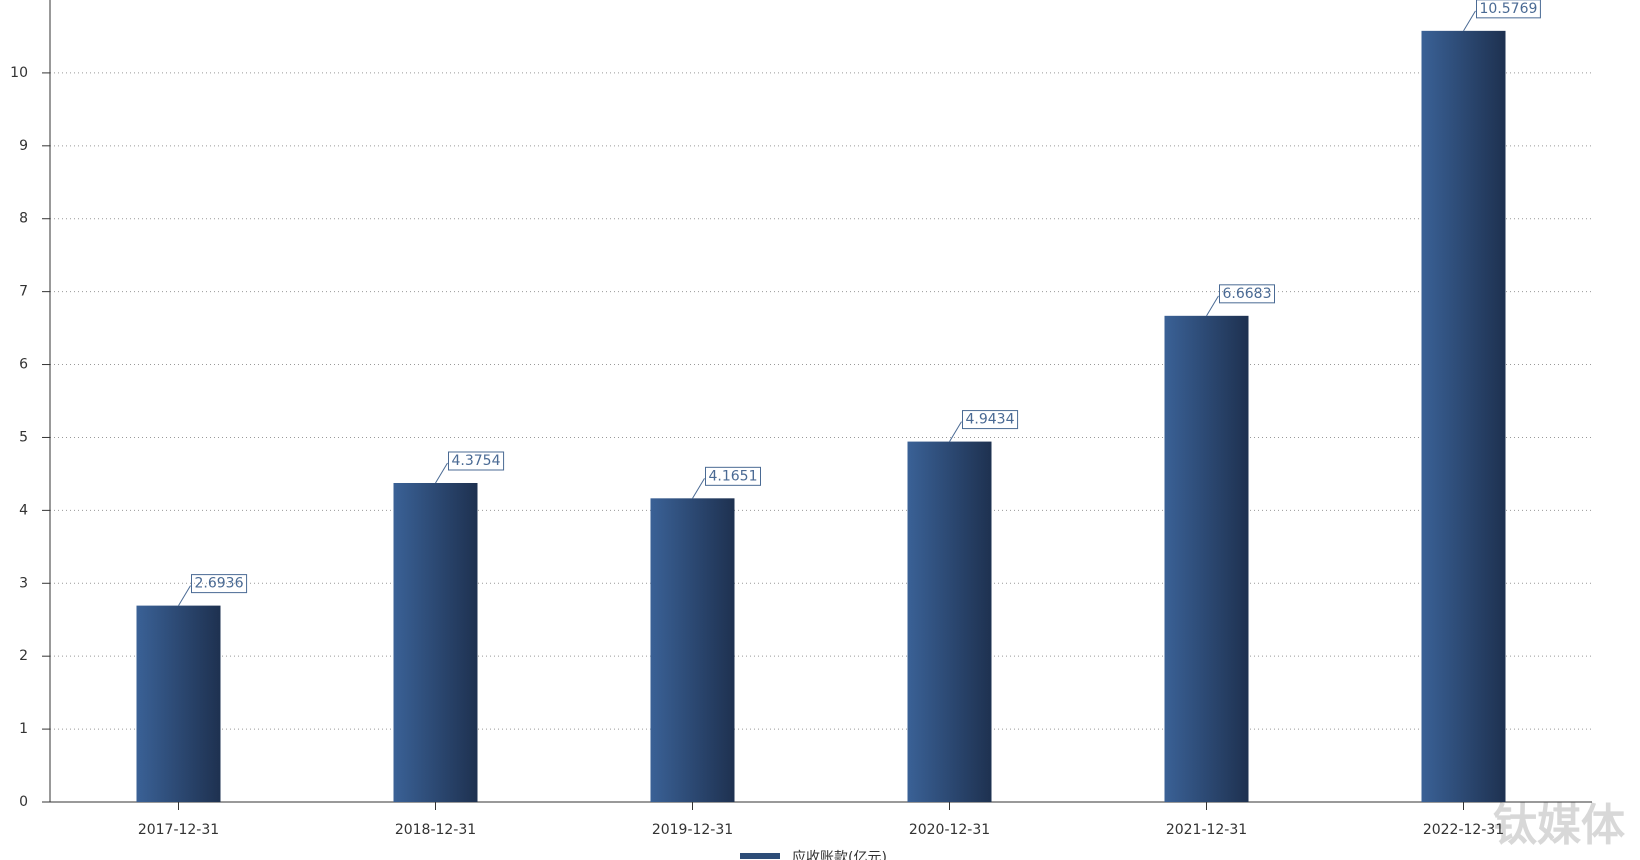 Image resolution: width=1640 pixels, height=860 pixels. I want to click on x-tick-label: 2021-12-31, so click(1206, 830).